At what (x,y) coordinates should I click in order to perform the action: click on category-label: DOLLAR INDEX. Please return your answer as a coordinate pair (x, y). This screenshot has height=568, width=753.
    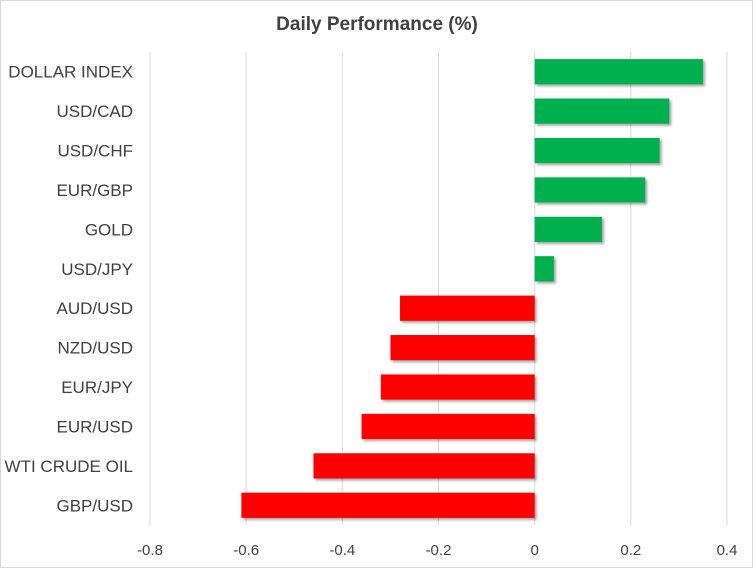
    Looking at the image, I should click on (70, 72).